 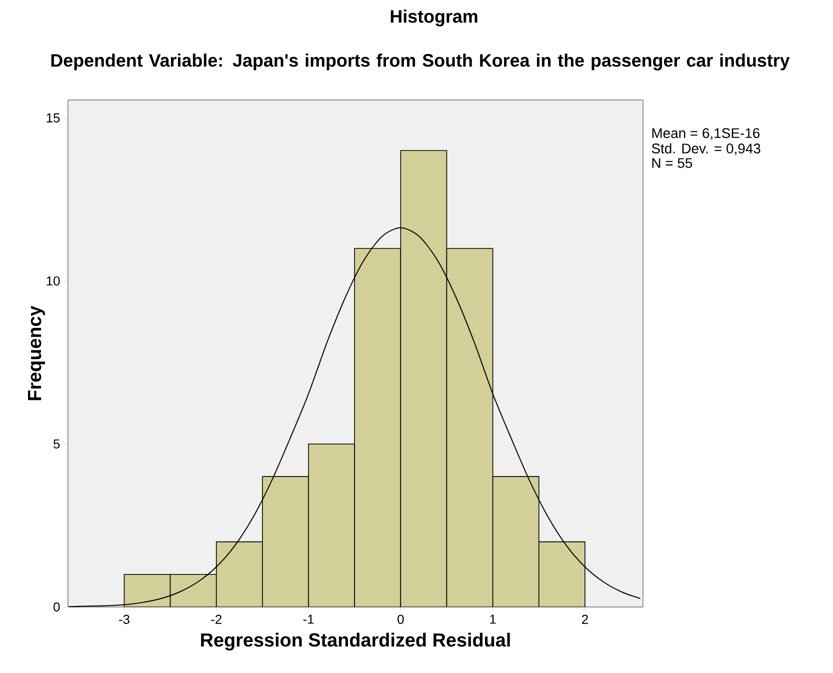 What do you see at coordinates (124, 619) in the screenshot?
I see `x-tick-label: -3` at bounding box center [124, 619].